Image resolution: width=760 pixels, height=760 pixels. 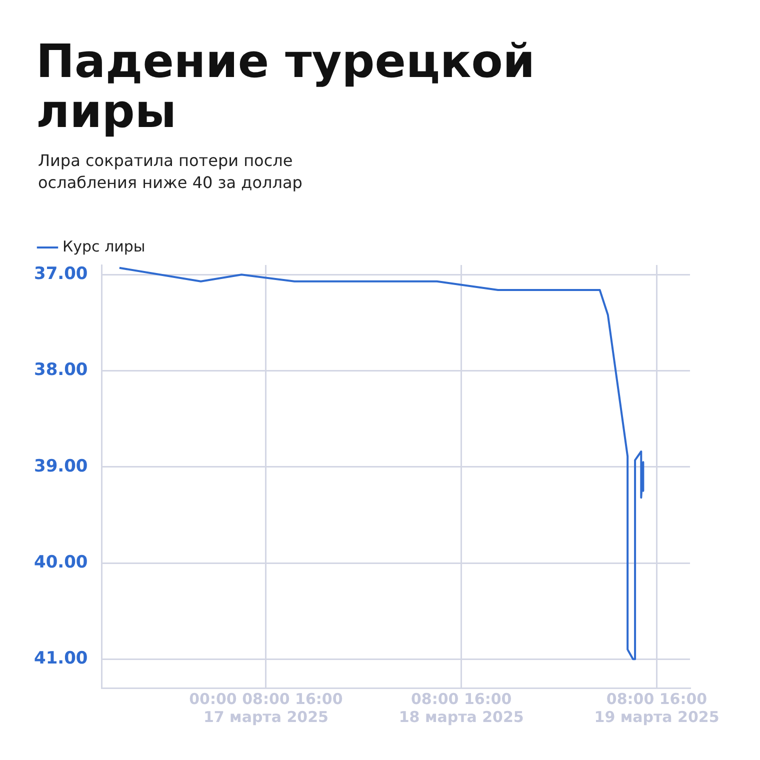 What do you see at coordinates (61, 562) in the screenshot?
I see `y-tick-label: 40.00` at bounding box center [61, 562].